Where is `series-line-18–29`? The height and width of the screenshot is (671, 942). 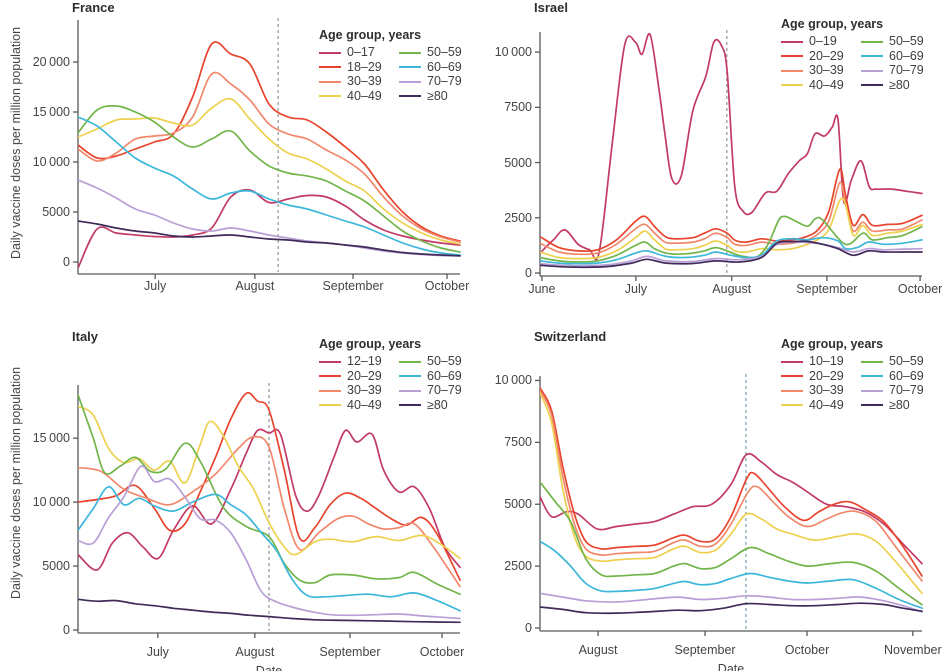 series-line-18–29 is located at coordinates (269, 141).